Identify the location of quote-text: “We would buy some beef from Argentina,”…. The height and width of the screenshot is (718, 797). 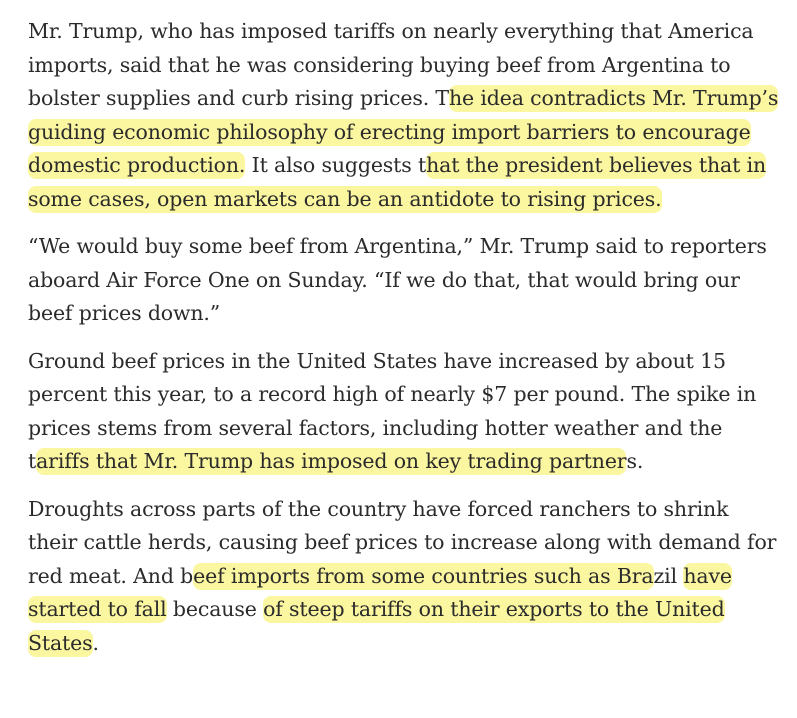
(397, 279).